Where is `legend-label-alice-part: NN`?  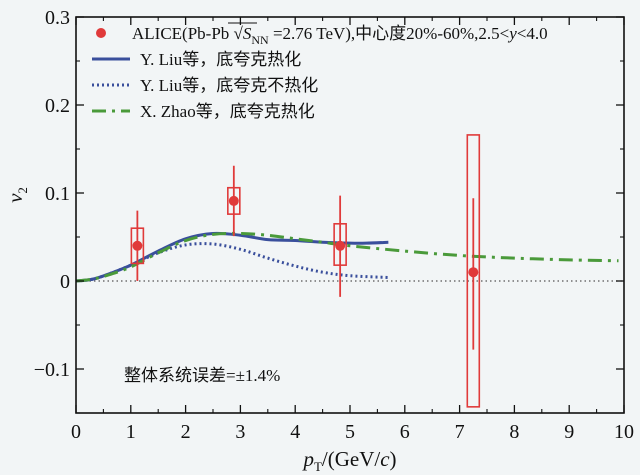 legend-label-alice-part: NN is located at coordinates (260, 40).